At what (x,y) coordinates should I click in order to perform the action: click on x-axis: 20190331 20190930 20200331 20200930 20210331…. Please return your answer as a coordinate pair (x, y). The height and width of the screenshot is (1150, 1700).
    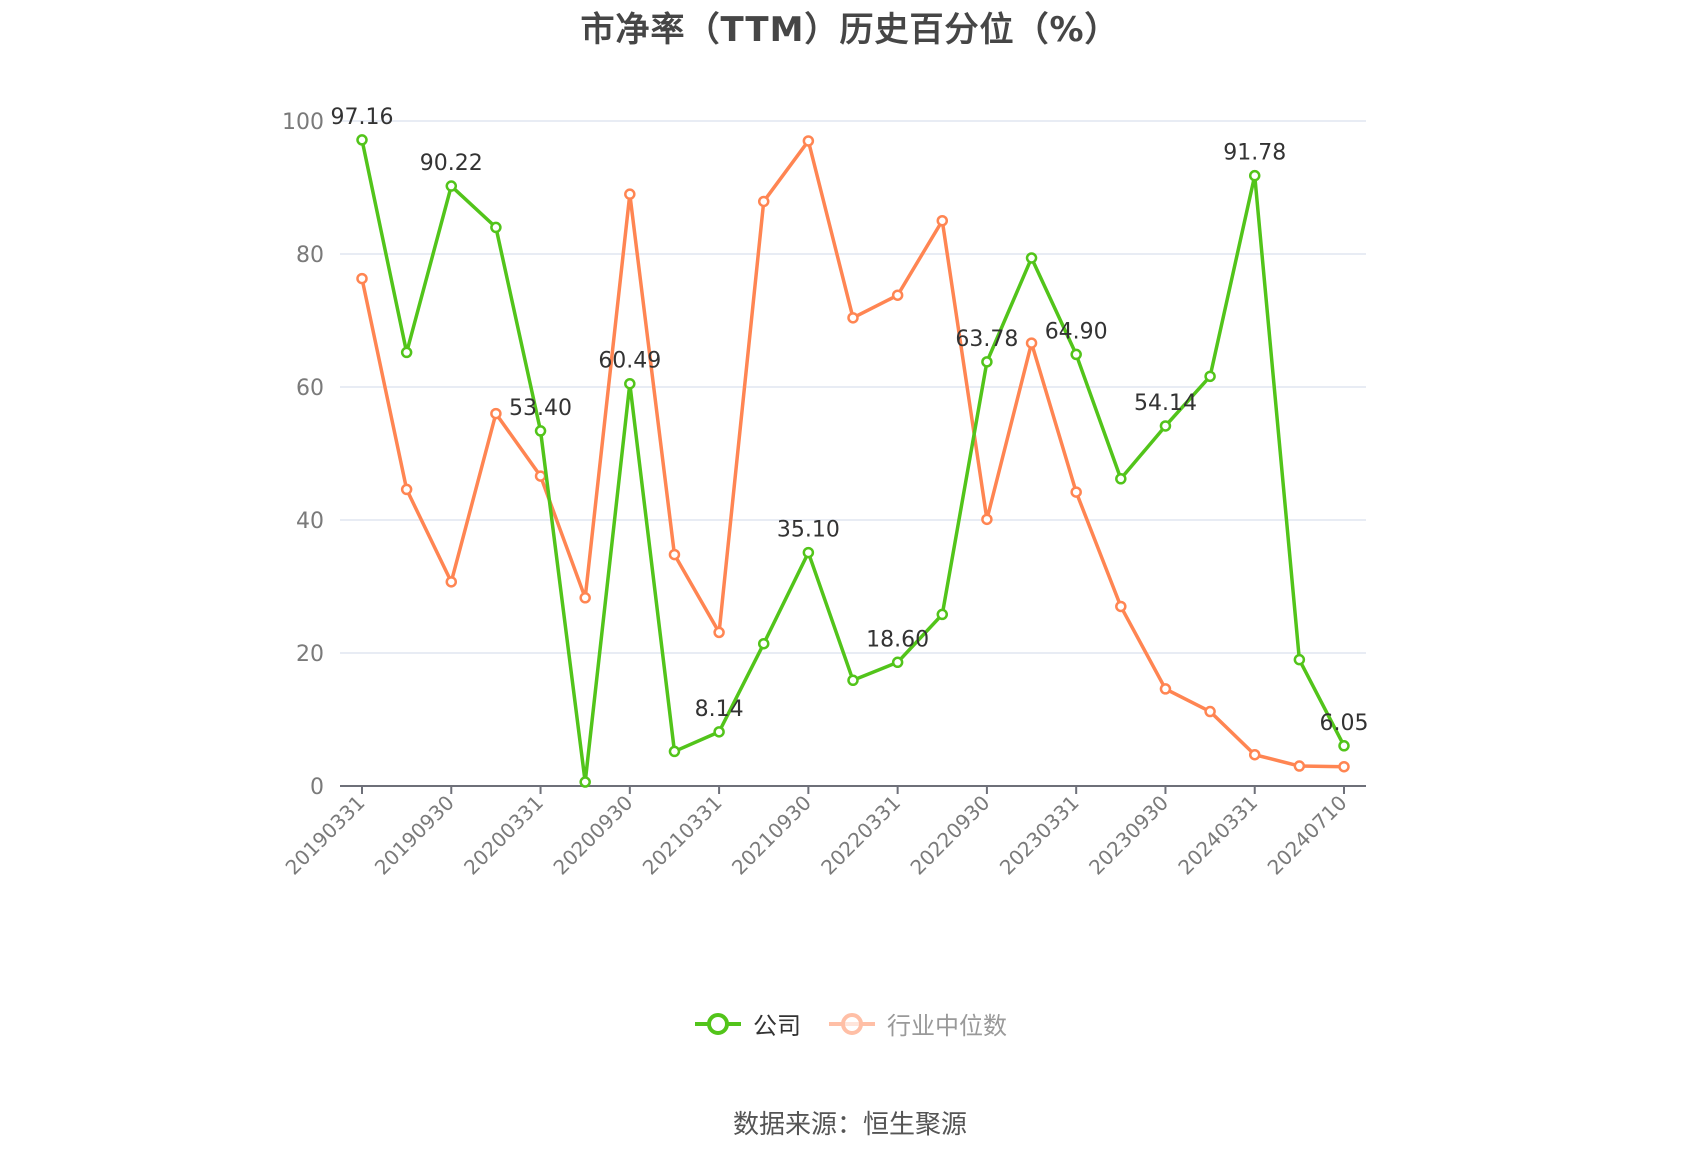
    Looking at the image, I should click on (823, 832).